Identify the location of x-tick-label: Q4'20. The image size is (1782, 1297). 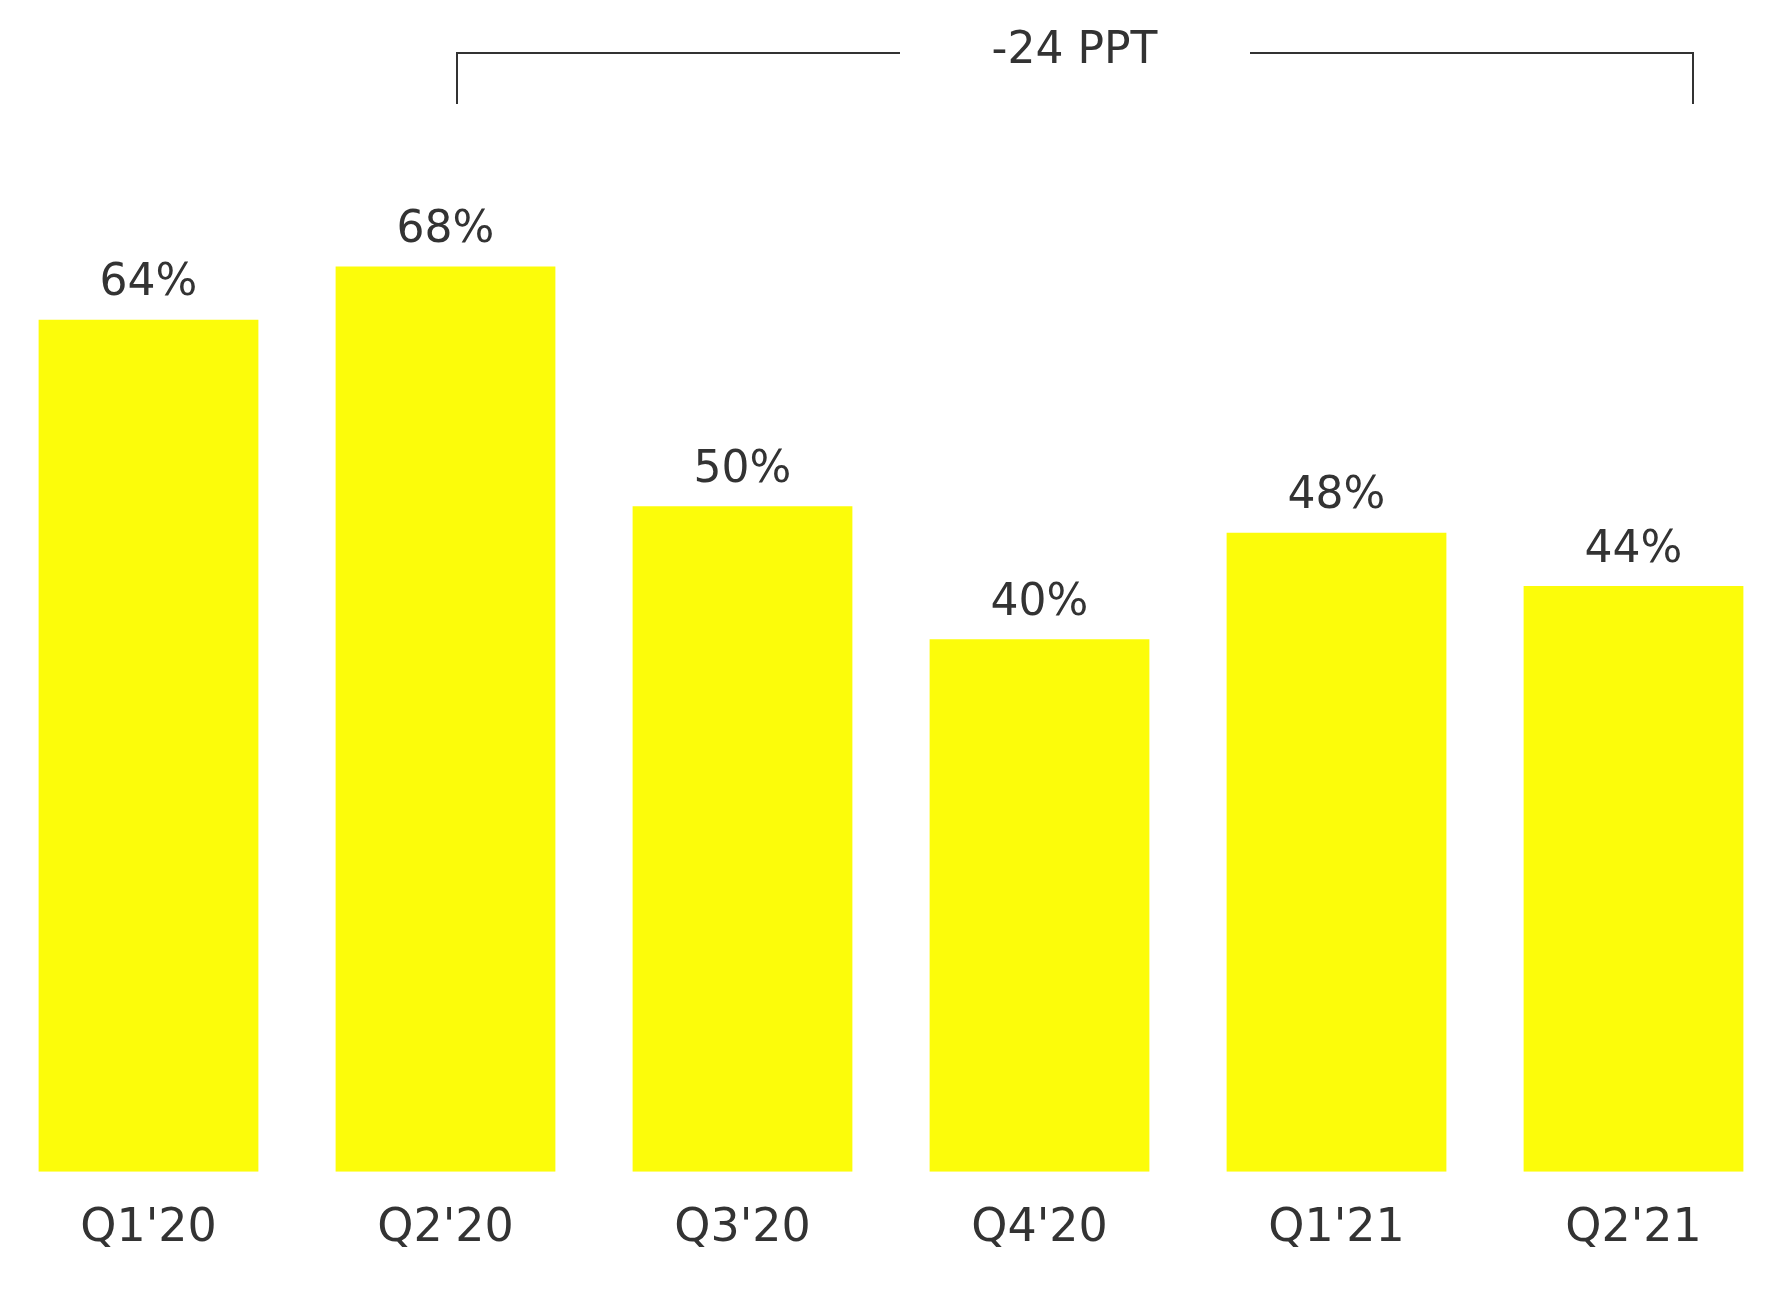
(1039, 1225).